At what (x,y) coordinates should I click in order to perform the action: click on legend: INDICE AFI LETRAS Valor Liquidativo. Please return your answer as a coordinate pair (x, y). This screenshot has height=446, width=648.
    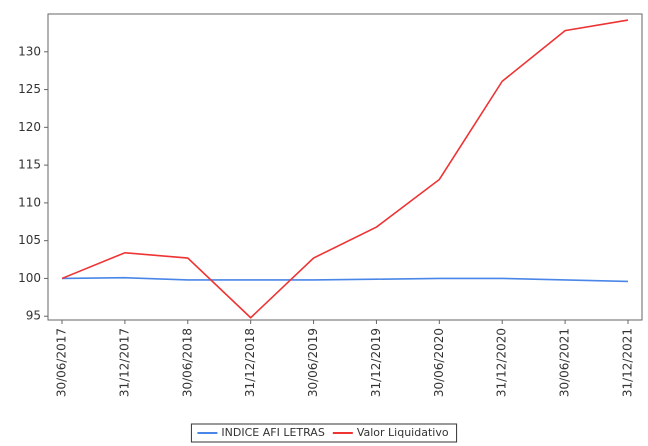
    Looking at the image, I should click on (324, 433).